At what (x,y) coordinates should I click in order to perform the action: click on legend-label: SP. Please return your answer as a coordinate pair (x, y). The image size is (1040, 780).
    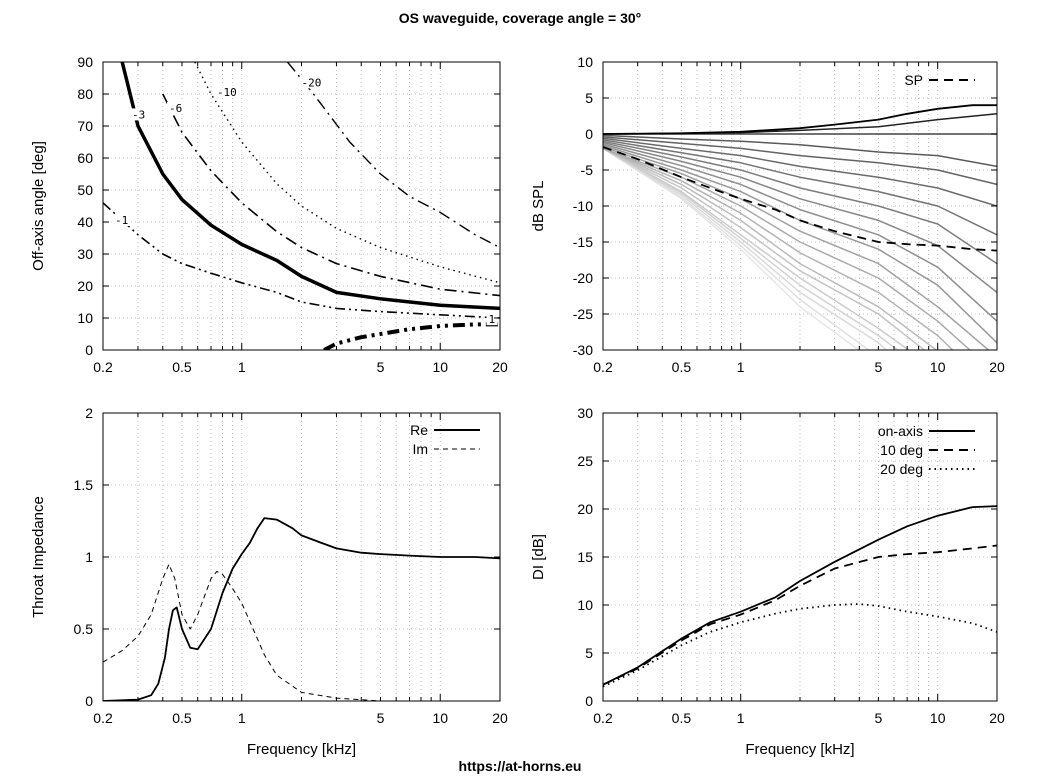
    Looking at the image, I should click on (913, 80).